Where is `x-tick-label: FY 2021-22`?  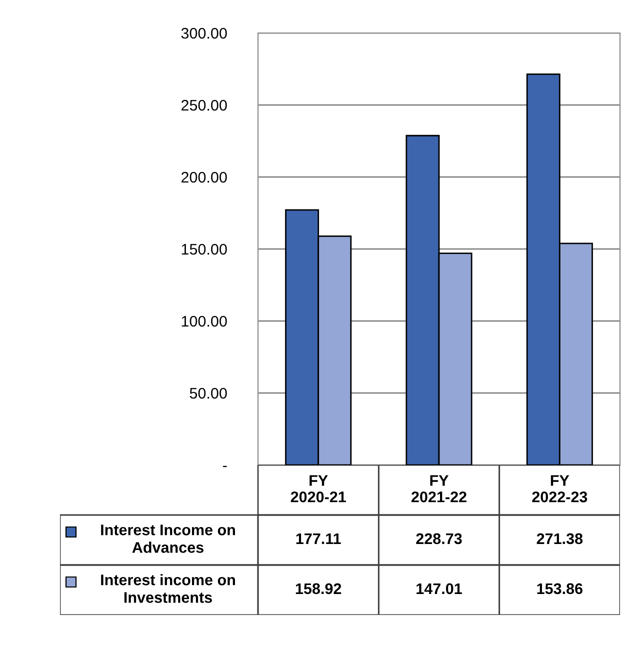
x-tick-label: FY 2021-22 is located at coordinates (439, 488).